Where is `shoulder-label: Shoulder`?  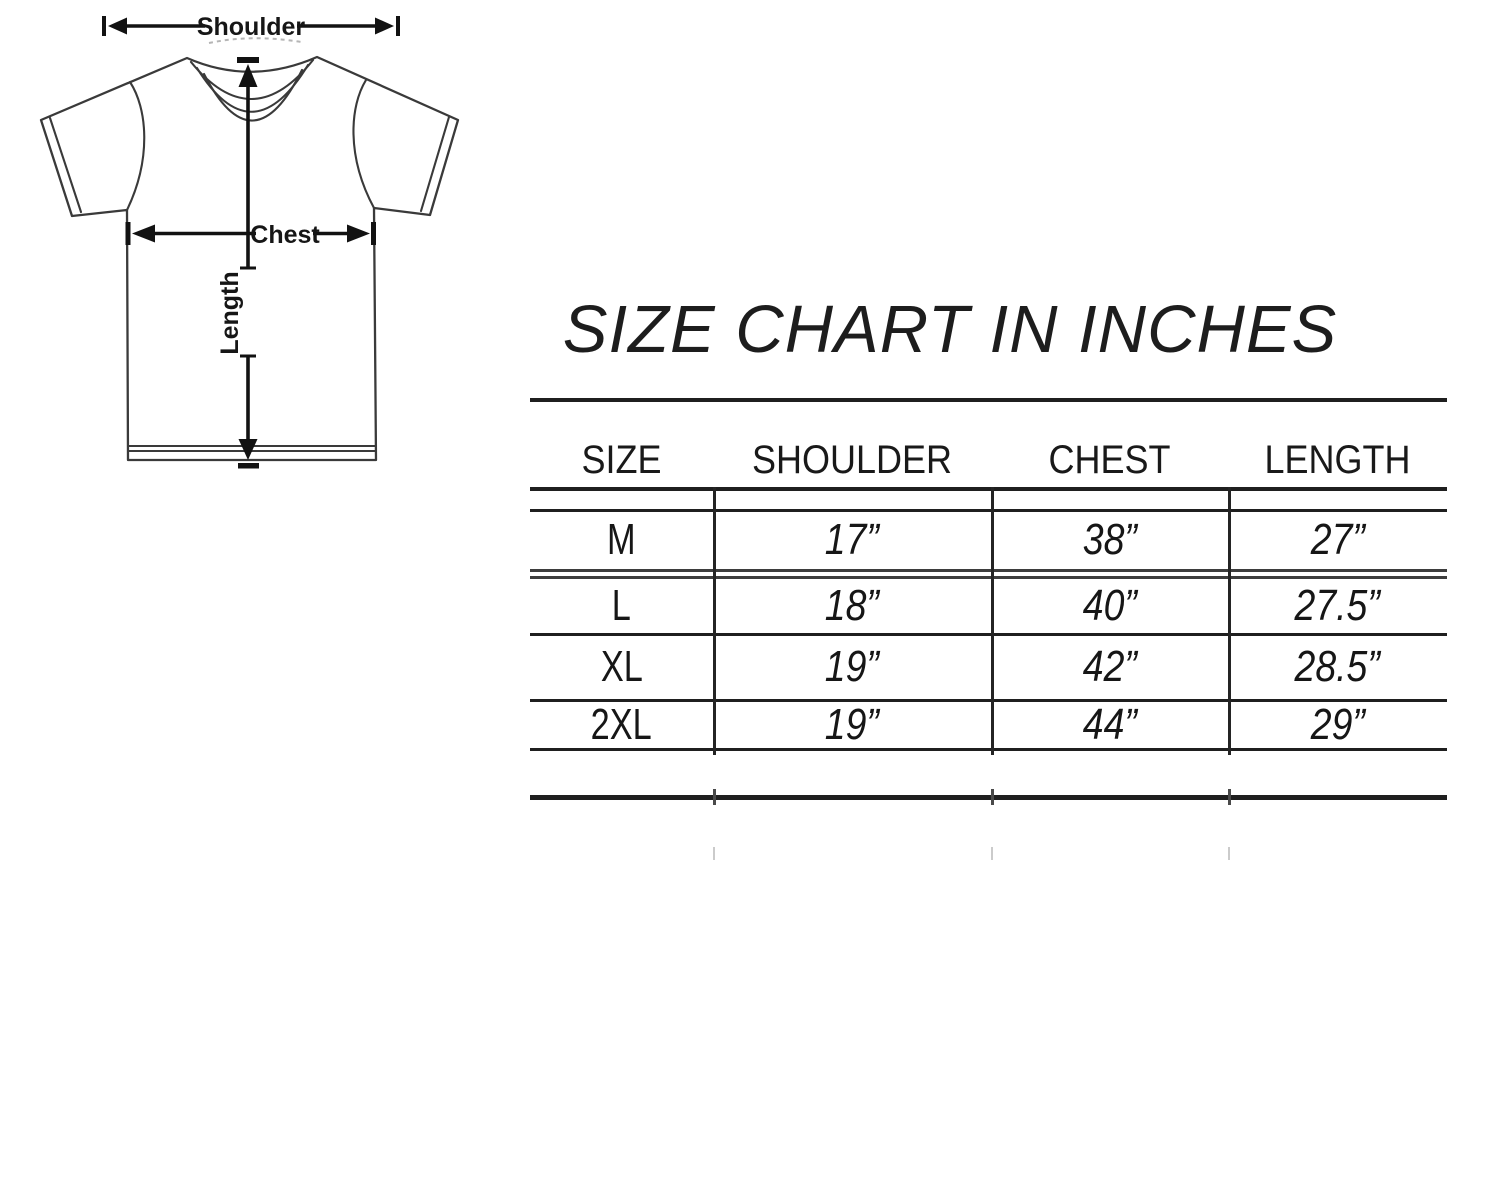
shoulder-label: Shoulder is located at coordinates (251, 27).